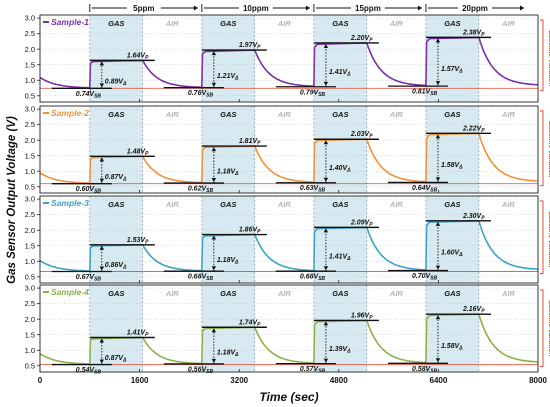  I want to click on baseline-value-label: 0.70VSB, so click(425, 277).